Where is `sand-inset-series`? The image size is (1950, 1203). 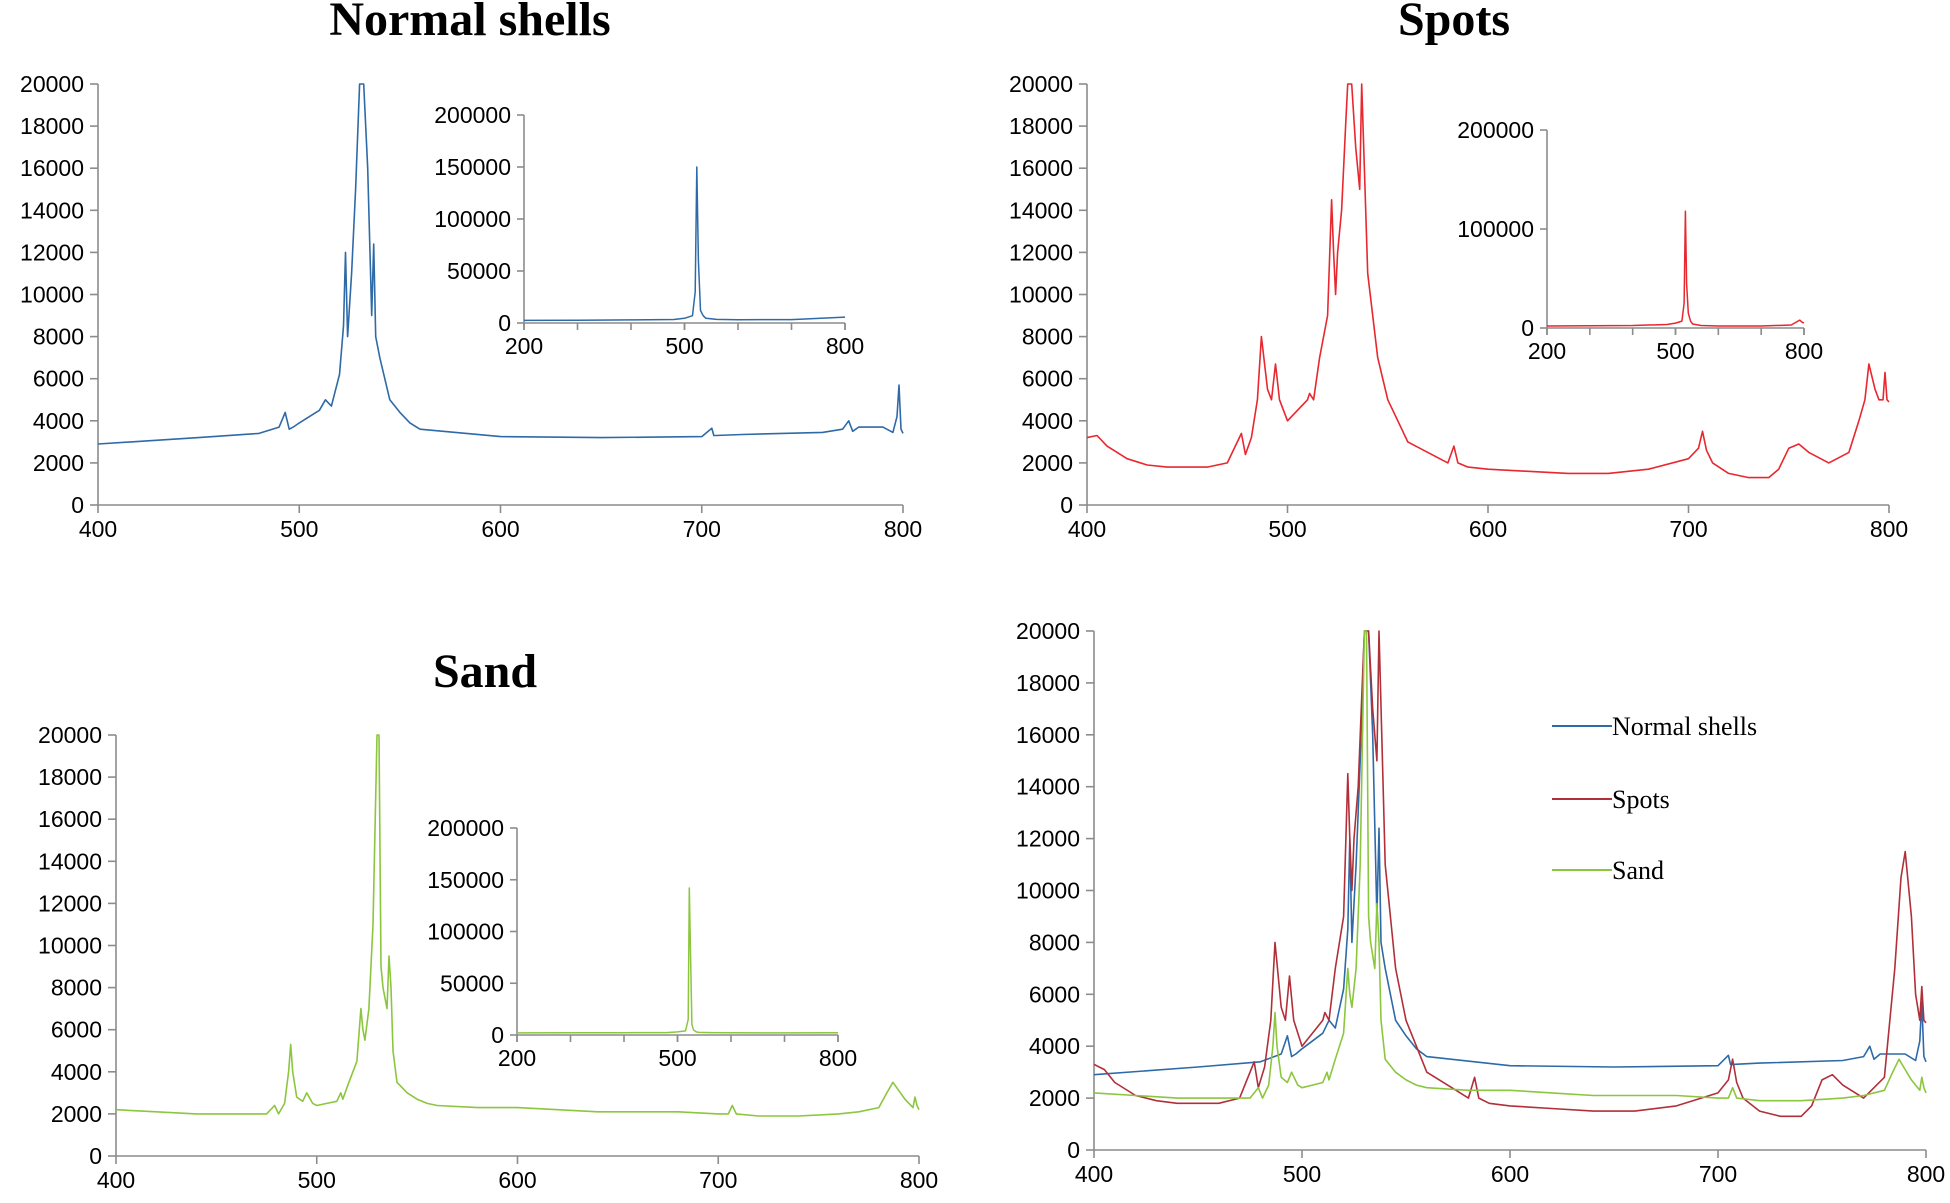 sand-inset-series is located at coordinates (678, 960).